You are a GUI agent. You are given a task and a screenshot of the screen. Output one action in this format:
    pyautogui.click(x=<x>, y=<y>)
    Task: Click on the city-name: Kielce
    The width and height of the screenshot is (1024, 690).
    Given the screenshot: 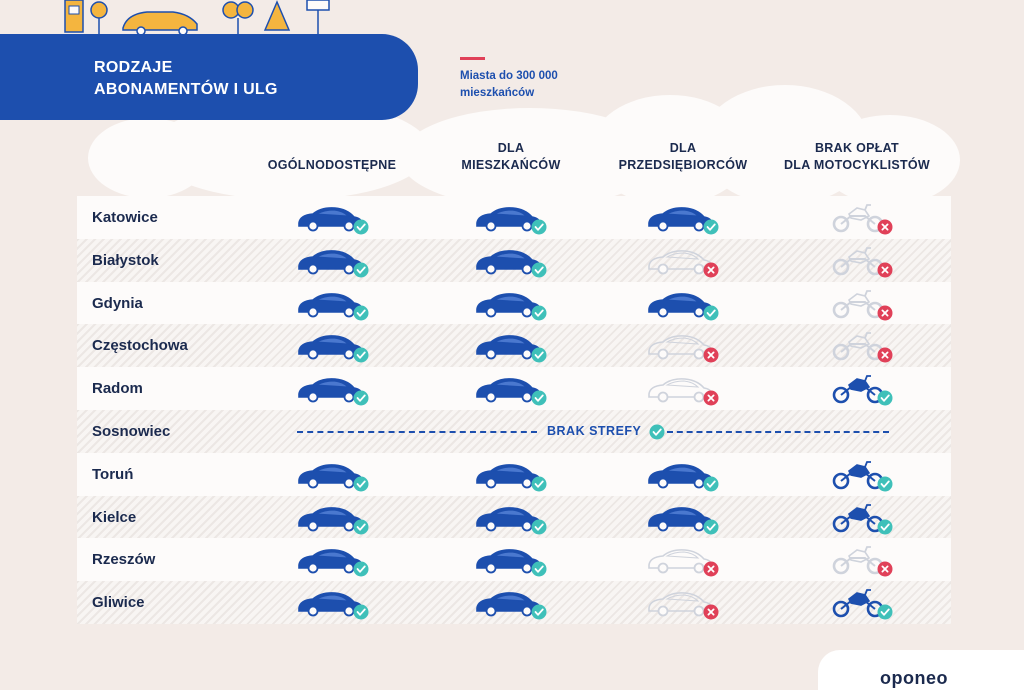 What is the action you would take?
    pyautogui.click(x=114, y=517)
    